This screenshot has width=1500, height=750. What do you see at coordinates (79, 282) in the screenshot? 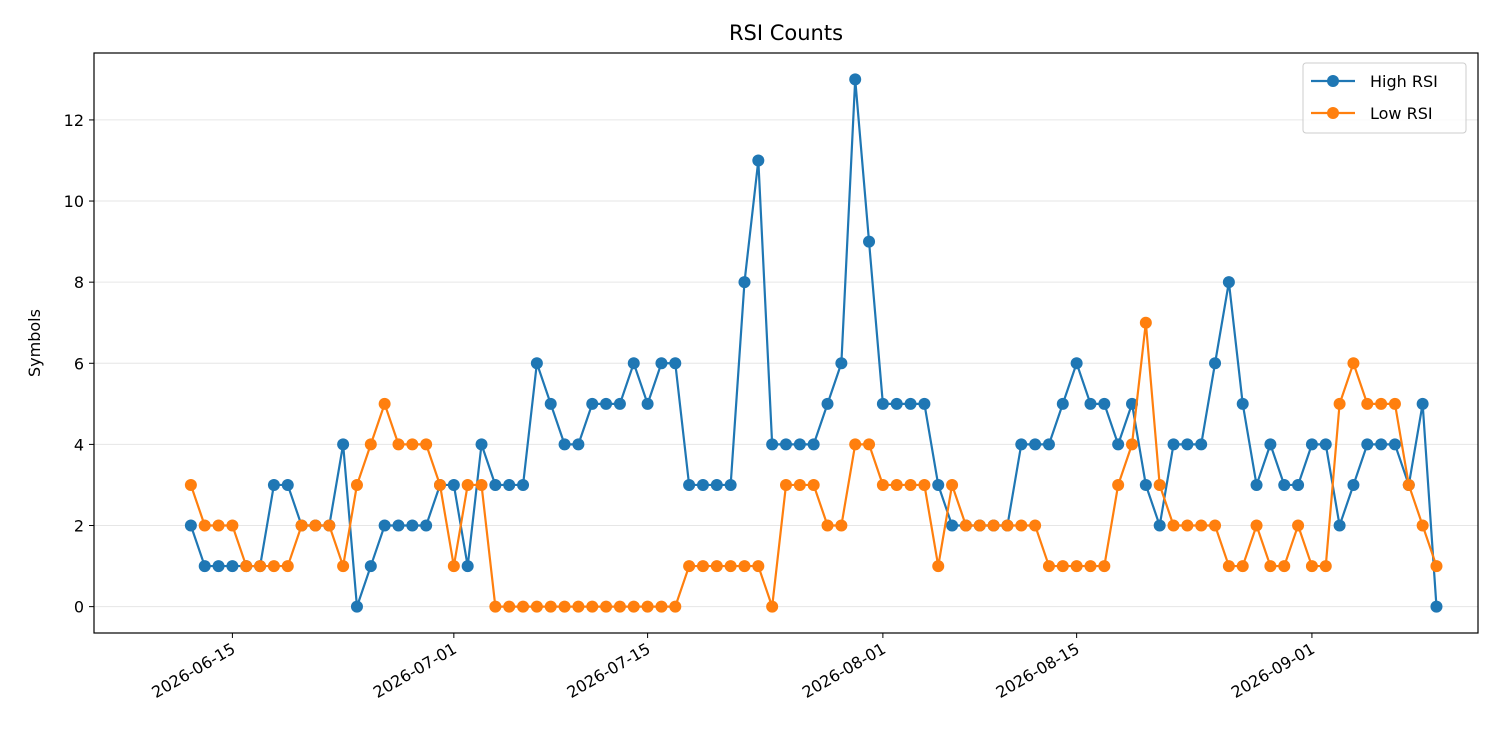
I see `y-tick-label: 8` at bounding box center [79, 282].